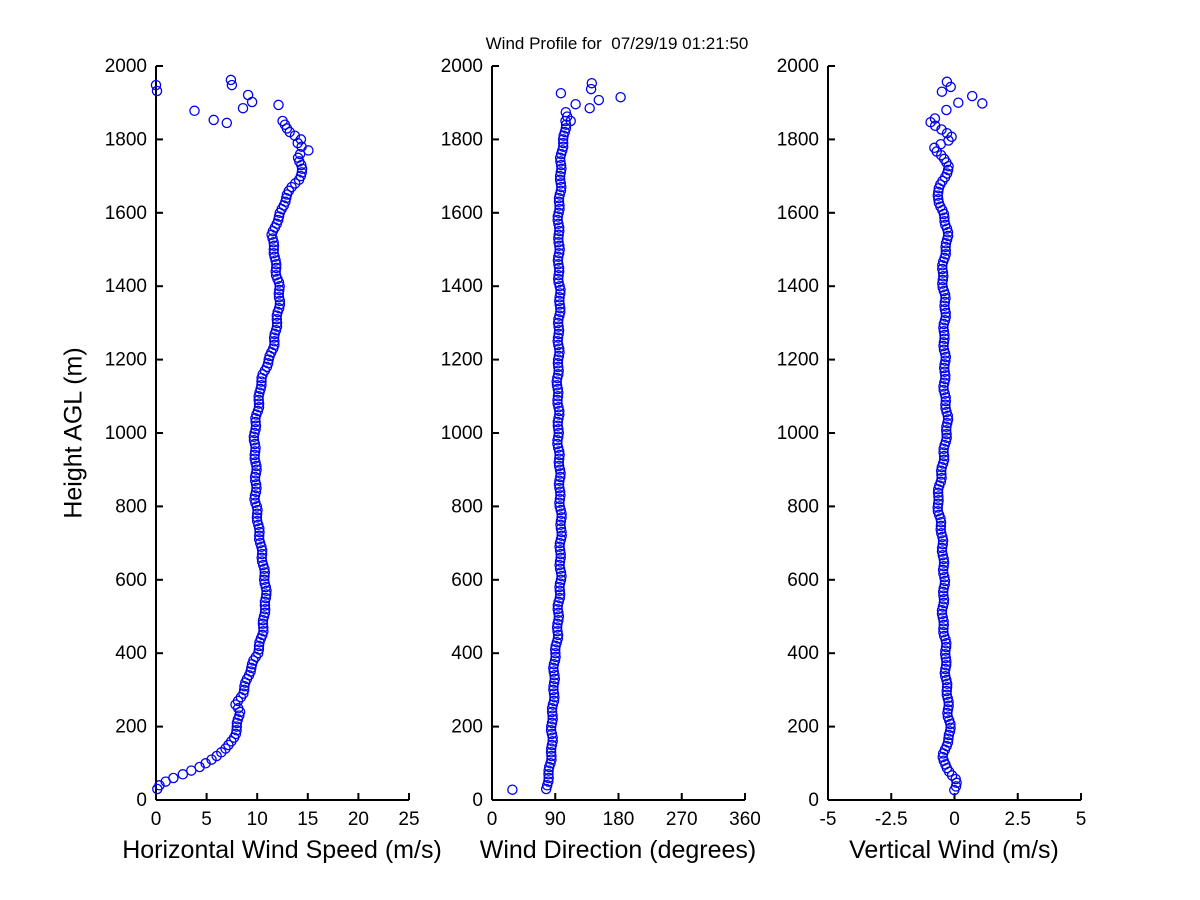  What do you see at coordinates (682, 819) in the screenshot?
I see `x-tick-label: 270` at bounding box center [682, 819].